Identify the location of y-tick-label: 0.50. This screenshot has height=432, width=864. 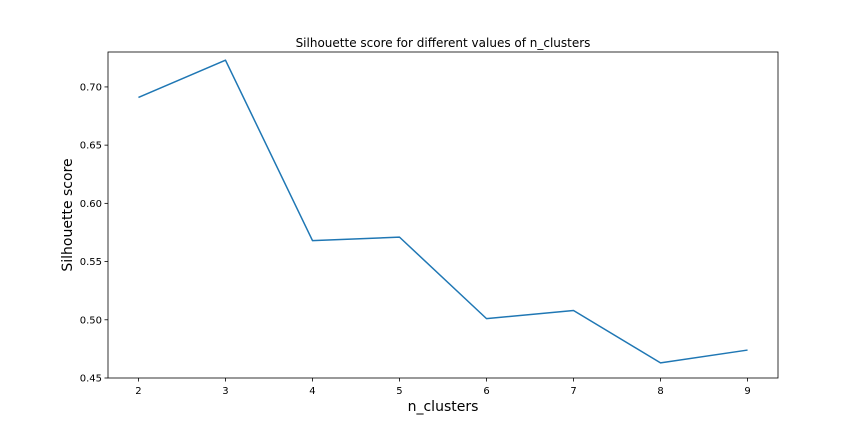
(91, 320).